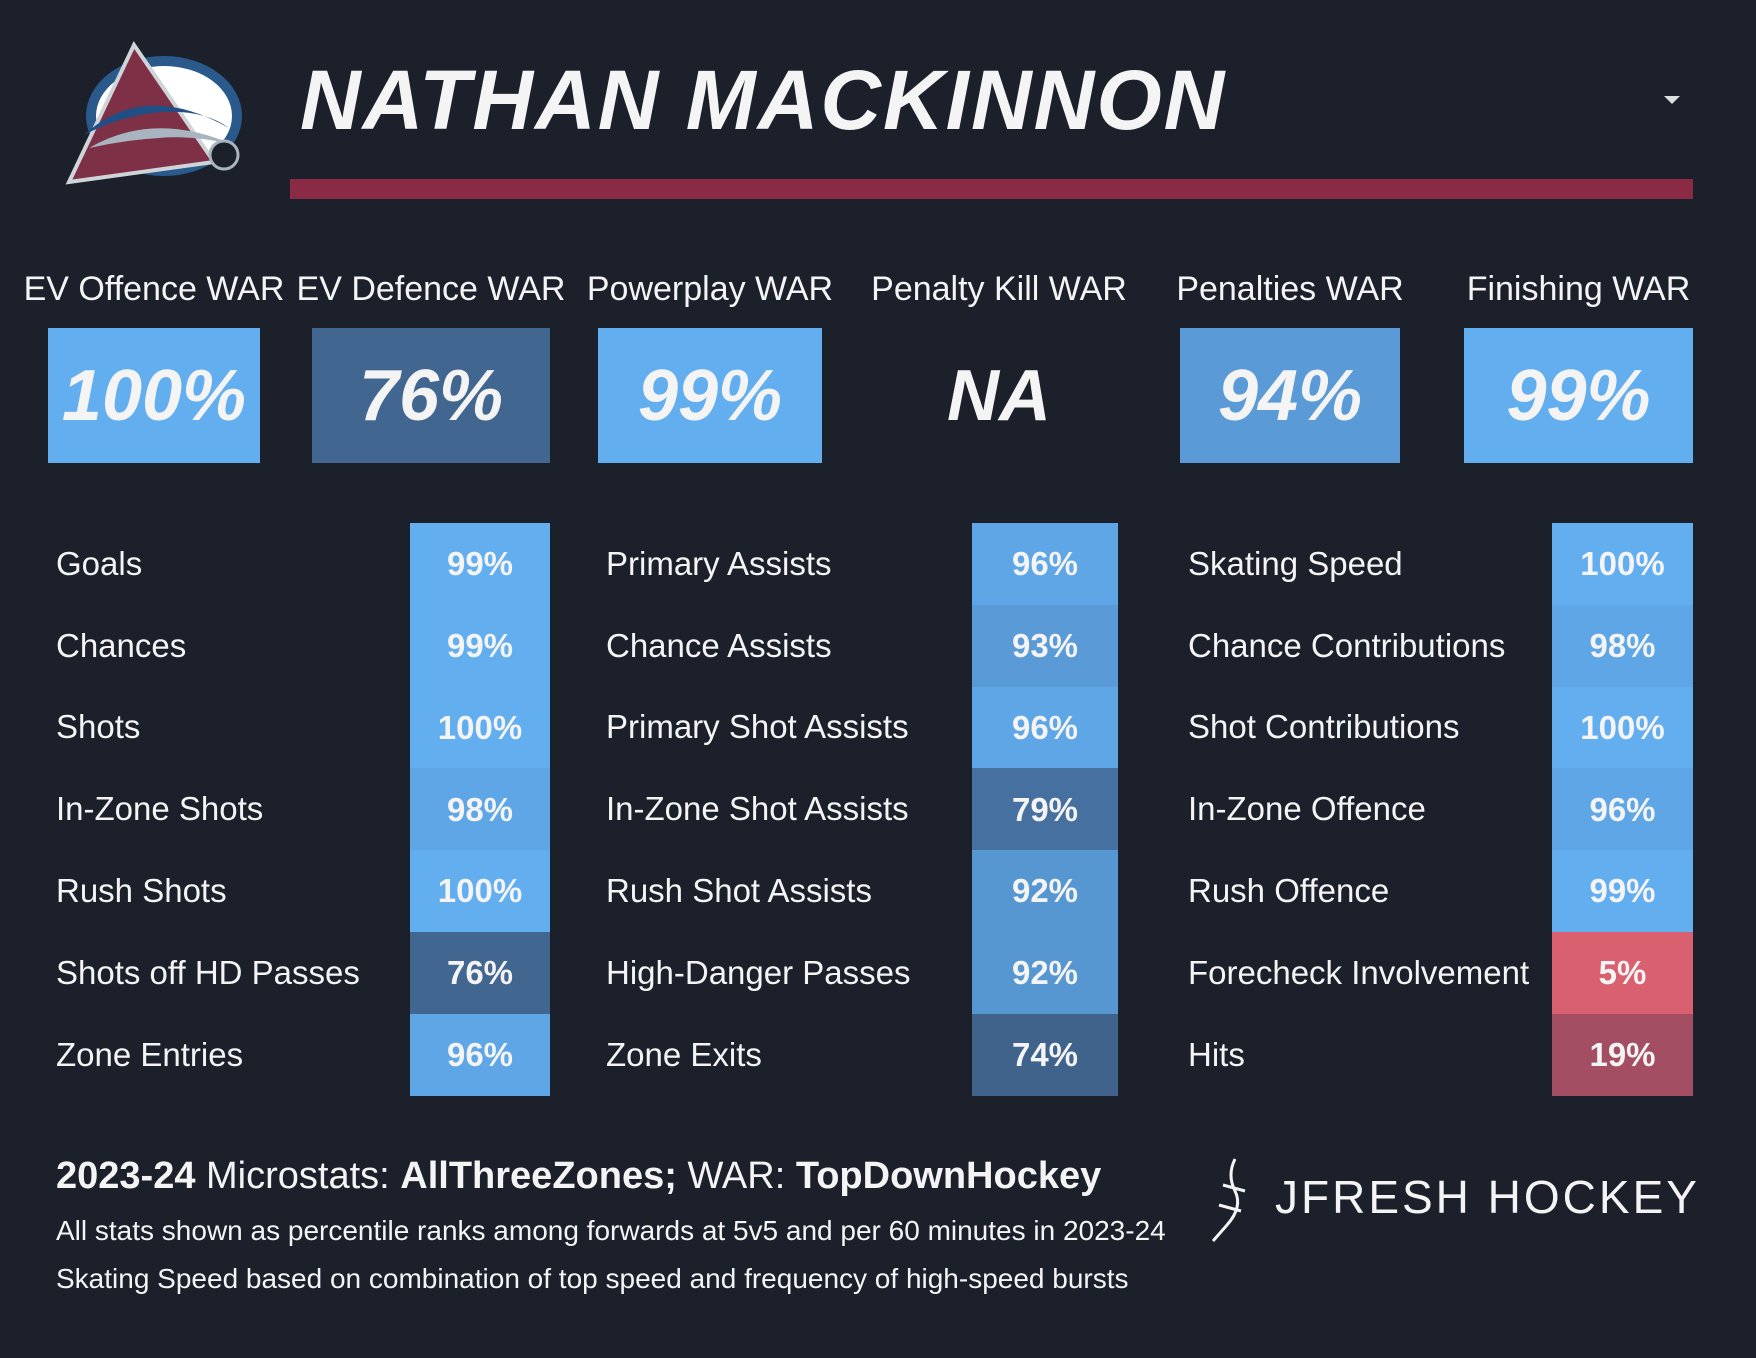 The image size is (1756, 1358). What do you see at coordinates (224, 155) in the screenshot?
I see `logo-puck` at bounding box center [224, 155].